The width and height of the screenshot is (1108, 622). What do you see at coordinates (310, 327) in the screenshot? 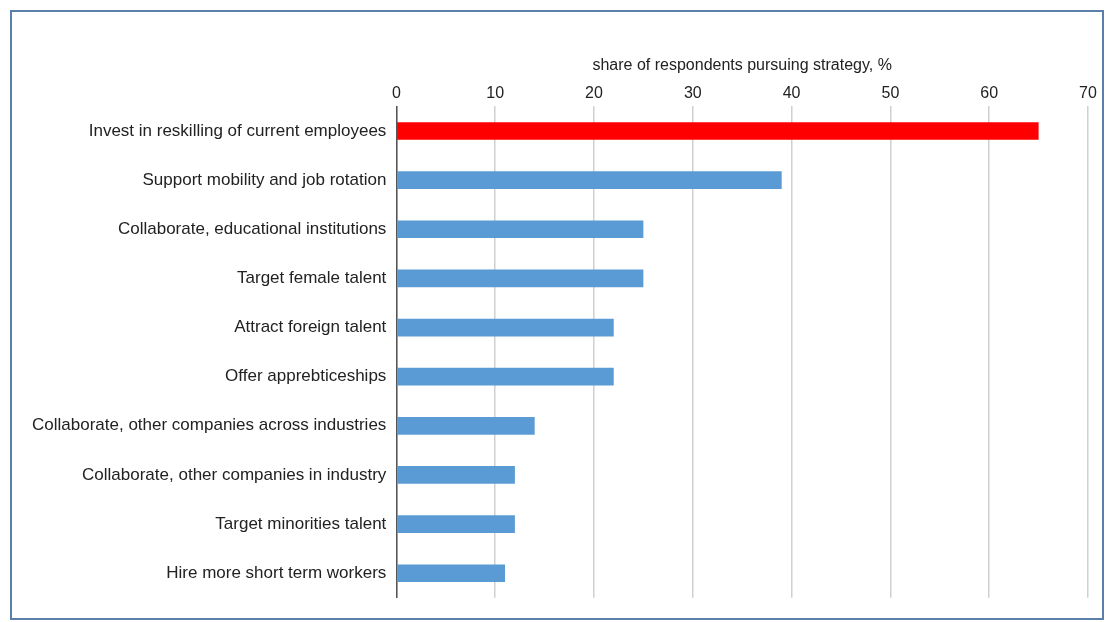
I see `y-tick-label: Attract foreign talent` at bounding box center [310, 327].